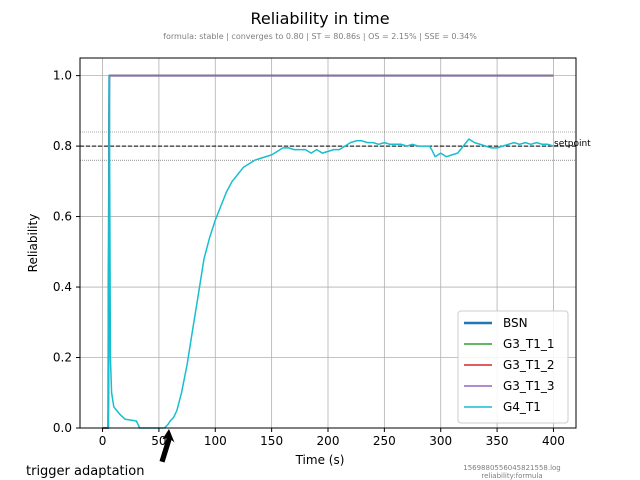 This screenshot has height=480, width=640. What do you see at coordinates (319, 18) in the screenshot?
I see `chart-title: Reliability in time` at bounding box center [319, 18].